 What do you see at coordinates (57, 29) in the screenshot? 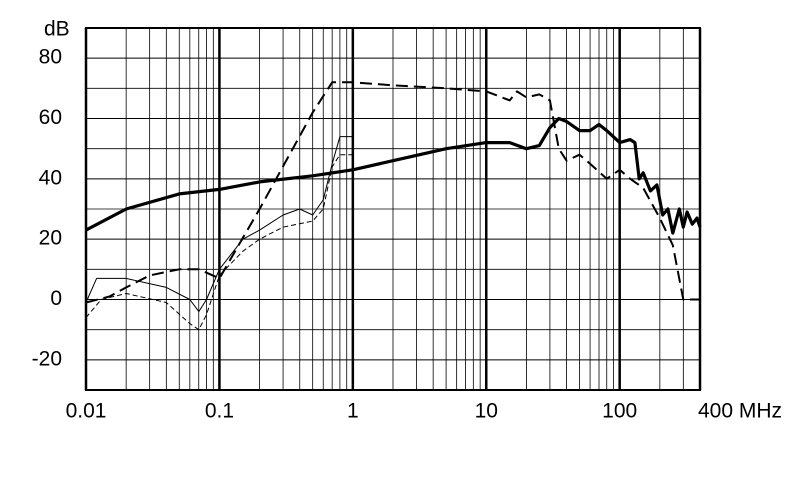
I see `y-axis-label: dB` at bounding box center [57, 29].